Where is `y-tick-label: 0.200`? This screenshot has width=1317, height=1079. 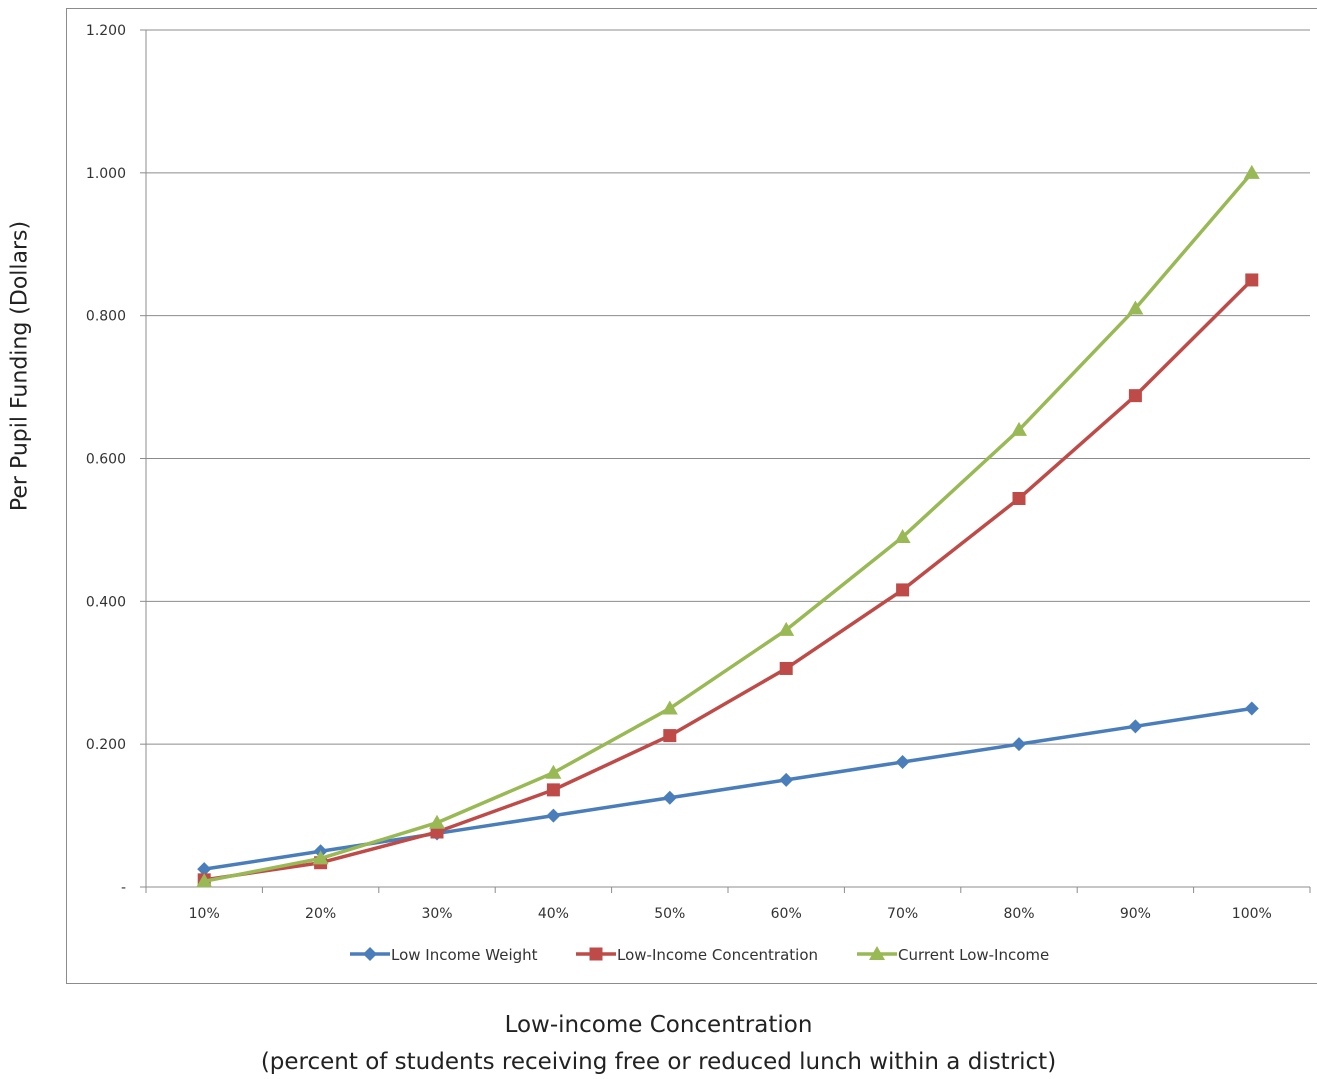 y-tick-label: 0.200 is located at coordinates (106, 745).